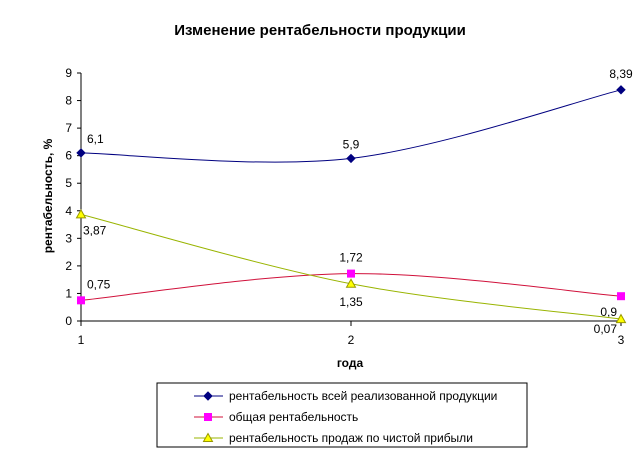 This screenshot has width=641, height=460. Describe the element at coordinates (621, 74) in the screenshot. I see `series-1-data-label: 8,39` at that location.